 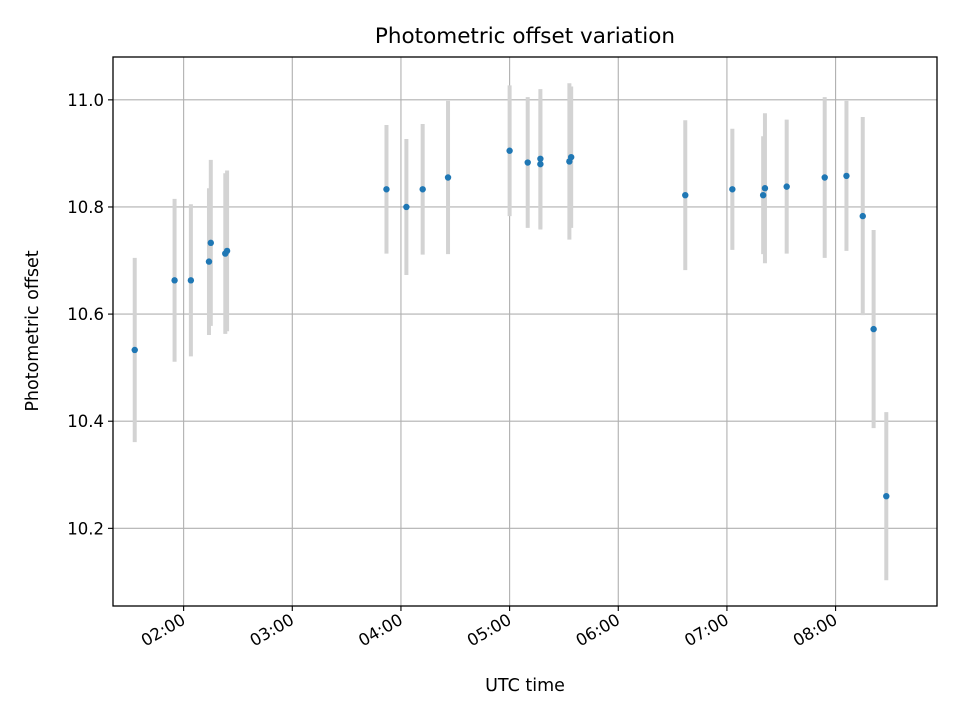 What do you see at coordinates (525, 686) in the screenshot?
I see `x-axis-label: UTC time` at bounding box center [525, 686].